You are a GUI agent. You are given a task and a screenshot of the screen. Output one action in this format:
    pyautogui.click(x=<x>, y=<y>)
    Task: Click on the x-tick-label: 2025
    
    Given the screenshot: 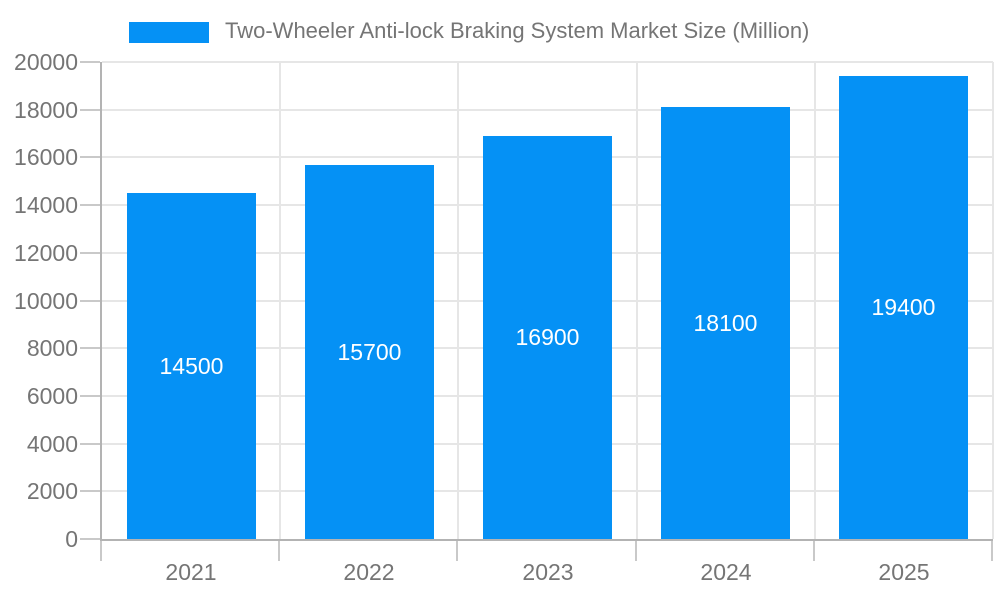 What is the action you would take?
    pyautogui.click(x=904, y=572)
    